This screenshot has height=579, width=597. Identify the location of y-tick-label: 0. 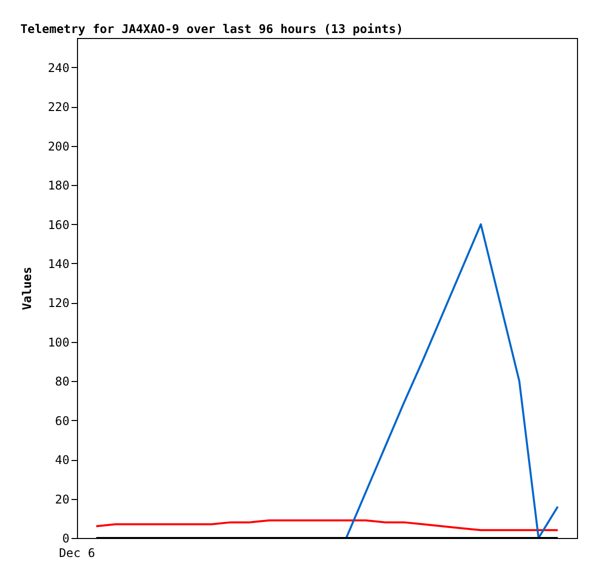
(66, 539).